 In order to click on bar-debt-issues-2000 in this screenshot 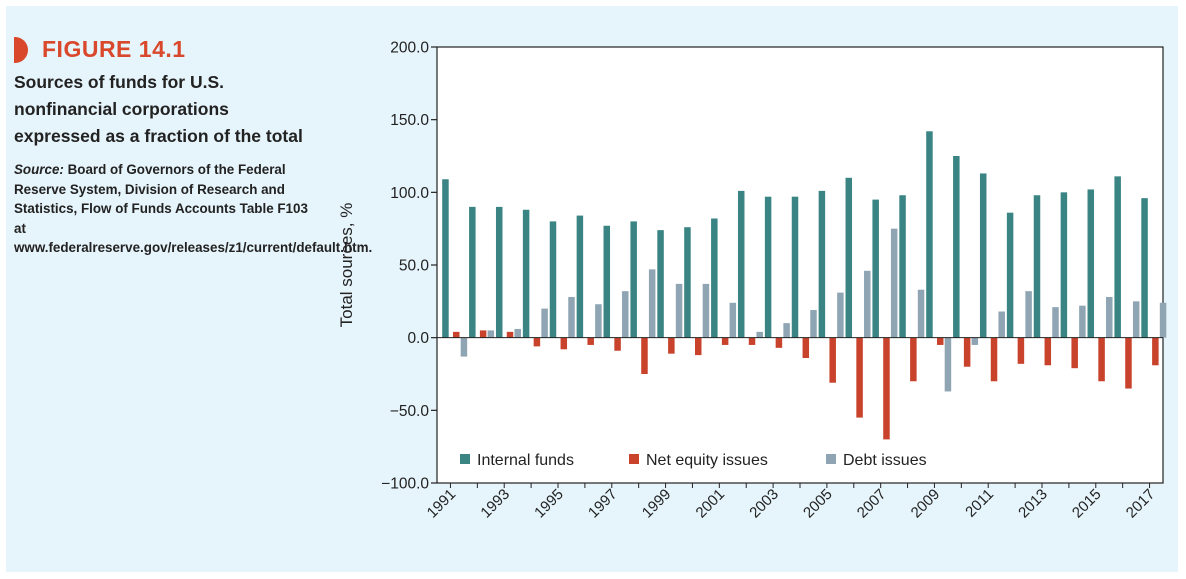, I will do `click(706, 310)`.